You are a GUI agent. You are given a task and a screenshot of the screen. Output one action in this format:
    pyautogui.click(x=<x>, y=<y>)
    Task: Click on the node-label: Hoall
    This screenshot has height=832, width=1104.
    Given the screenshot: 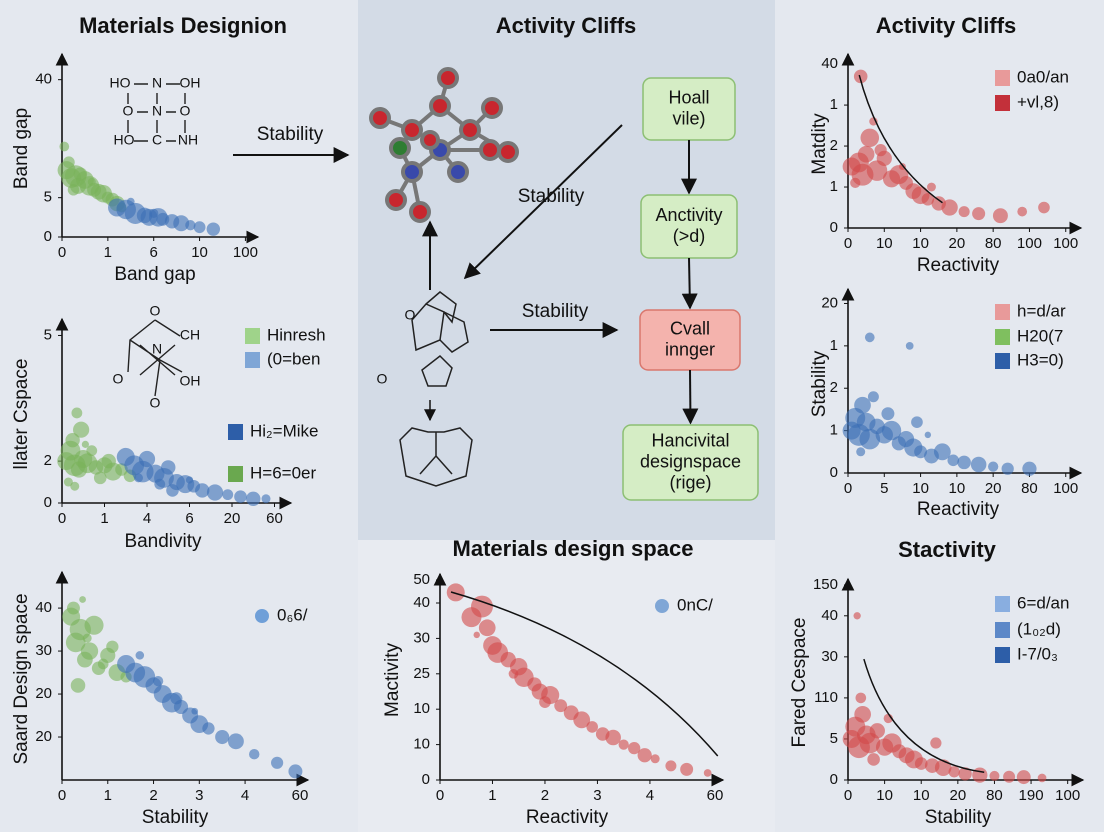 What is the action you would take?
    pyautogui.click(x=688, y=97)
    